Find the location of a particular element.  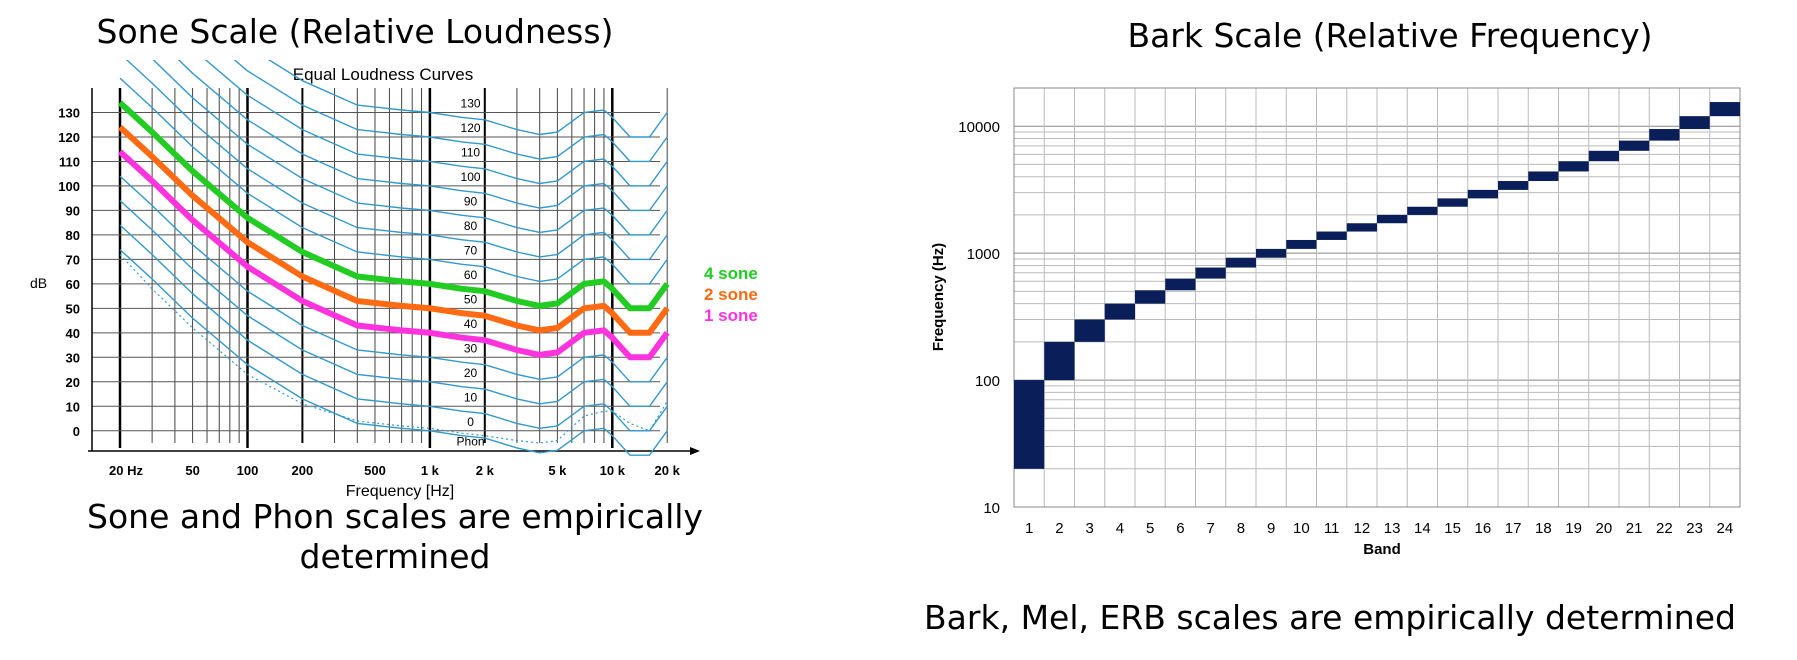

phon-label: 20 is located at coordinates (471, 373).